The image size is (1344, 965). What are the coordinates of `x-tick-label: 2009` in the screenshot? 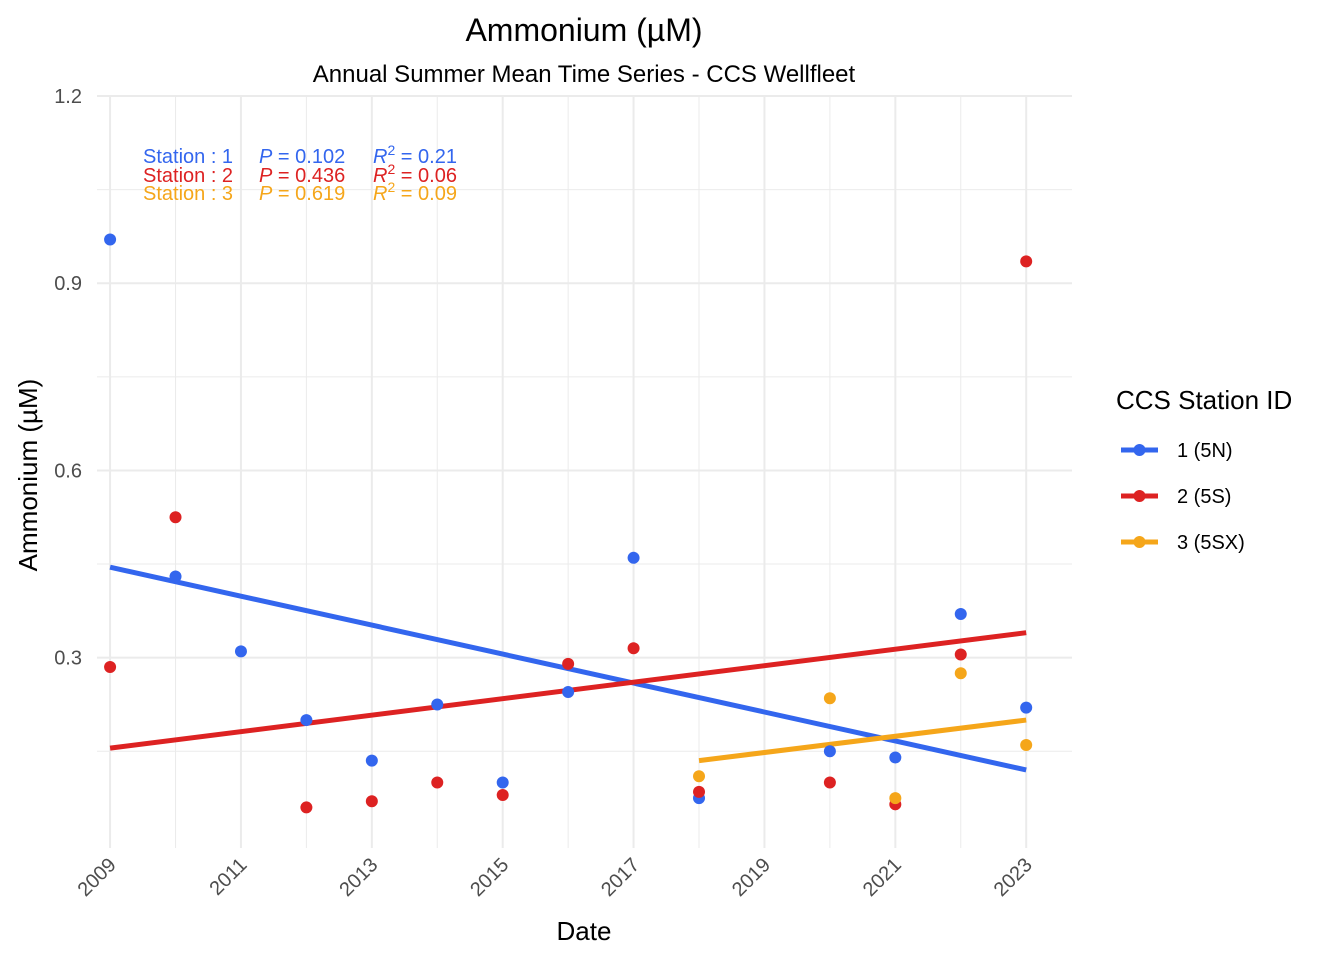 It's located at (97, 877).